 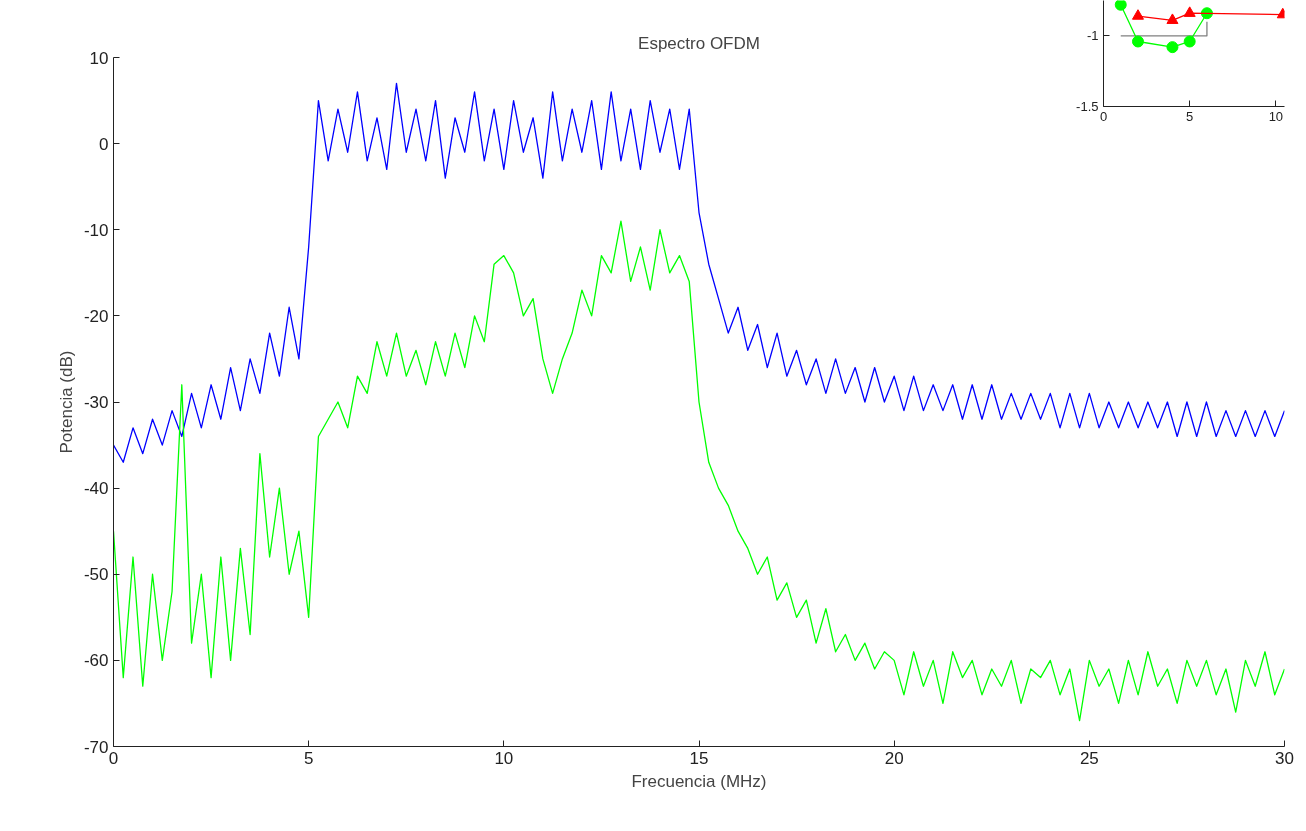 What do you see at coordinates (66, 402) in the screenshot?
I see `y-axis-title: Potencia (dB)` at bounding box center [66, 402].